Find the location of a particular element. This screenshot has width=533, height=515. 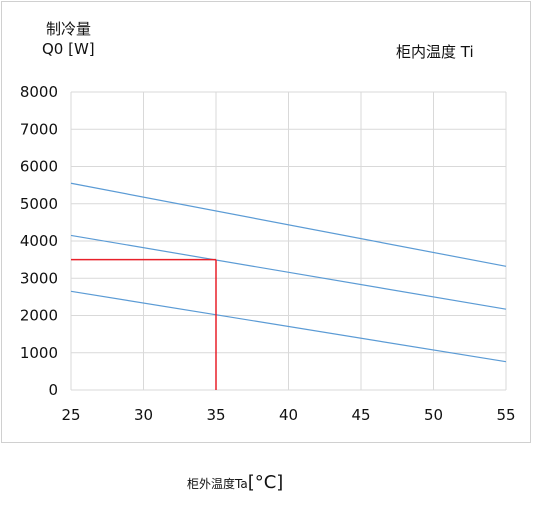

y-tick-label: 2000 is located at coordinates (39, 316).